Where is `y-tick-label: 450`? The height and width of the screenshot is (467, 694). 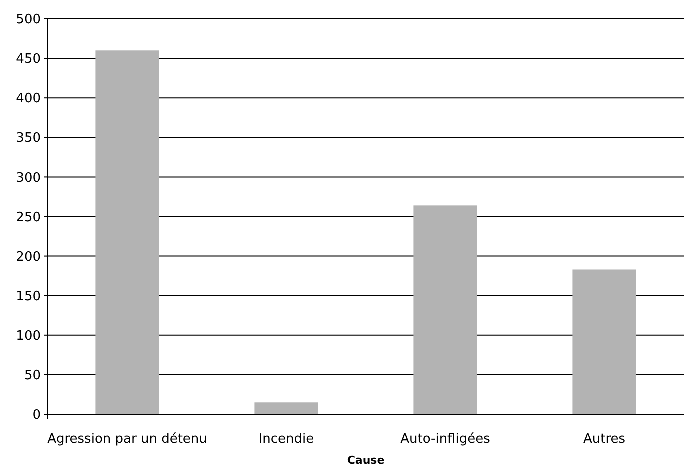 y-tick-label: 450 is located at coordinates (28, 60).